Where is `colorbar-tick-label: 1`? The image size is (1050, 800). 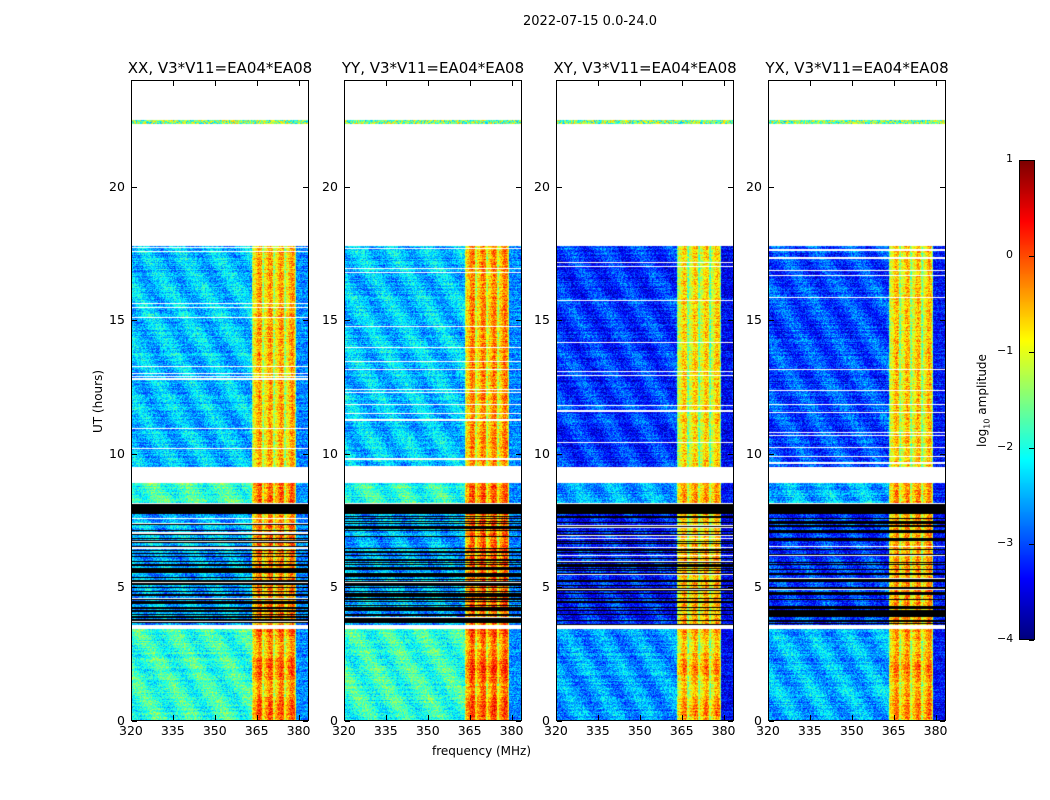 colorbar-tick-label: 1 is located at coordinates (1009, 158).